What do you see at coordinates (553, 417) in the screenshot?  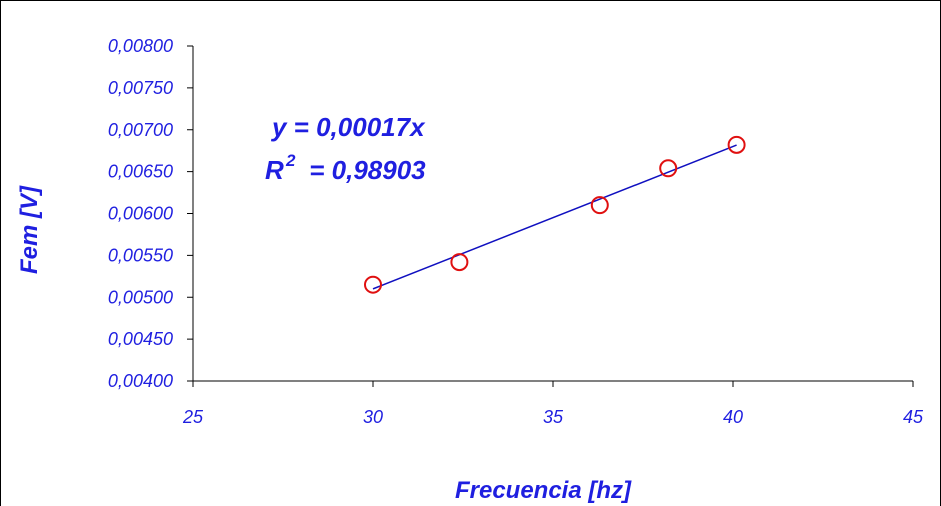 I see `x-tick-label: 35` at bounding box center [553, 417].